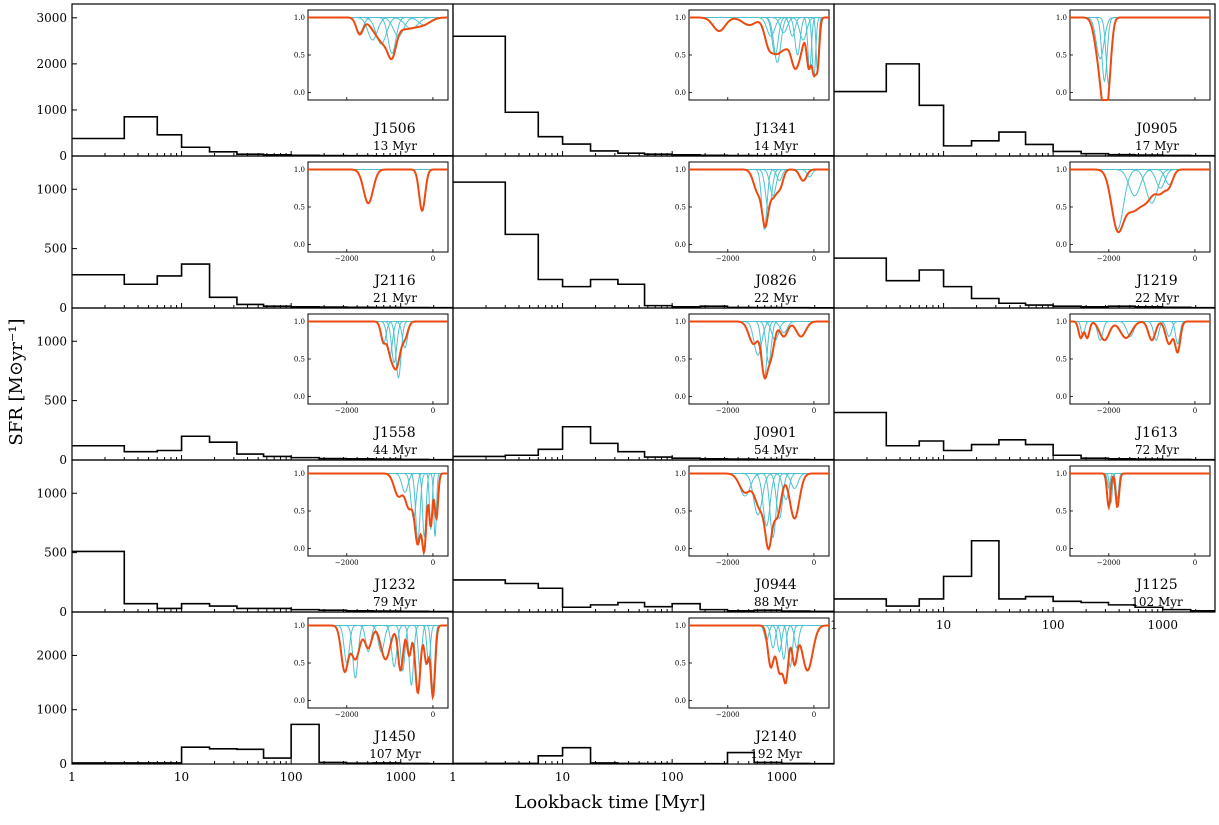  What do you see at coordinates (1133, 516) in the screenshot?
I see `inset-J1125: 0.0 0.5 1.0 −2000 0` at bounding box center [1133, 516].